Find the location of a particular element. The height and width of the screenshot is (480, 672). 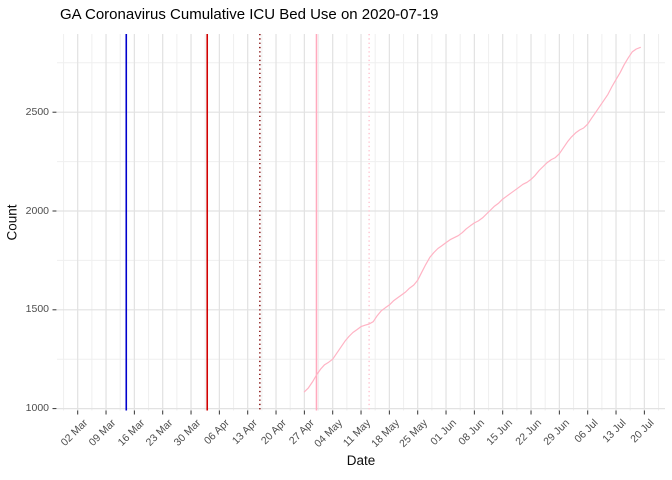

y-axis-title: Count is located at coordinates (12, 222).